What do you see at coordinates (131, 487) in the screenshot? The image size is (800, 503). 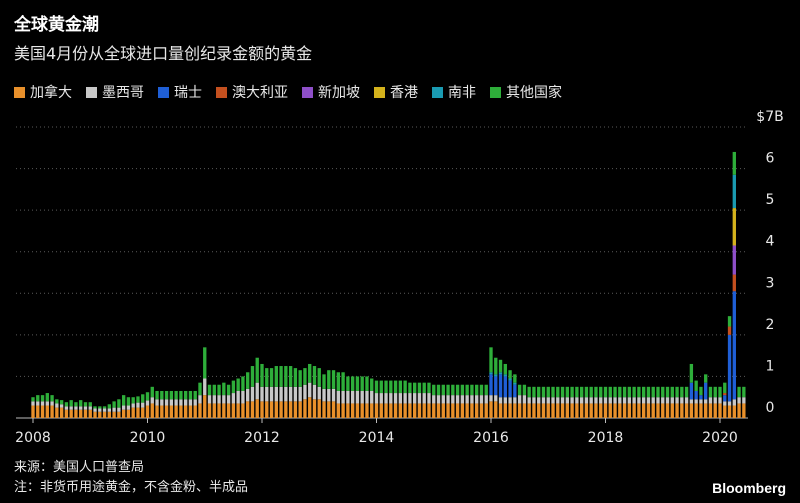 I see `footnote: 注：非货币用途黄金，不含金粉、半成品` at bounding box center [131, 487].